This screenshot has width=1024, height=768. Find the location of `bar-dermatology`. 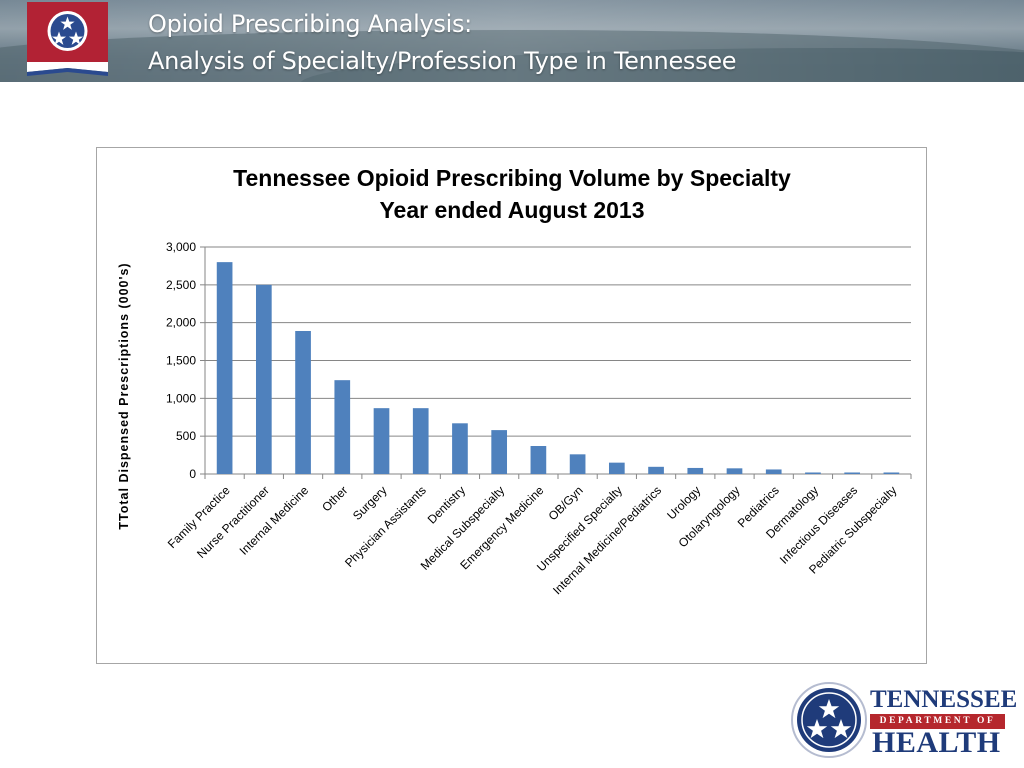

bar-dermatology is located at coordinates (813, 473).